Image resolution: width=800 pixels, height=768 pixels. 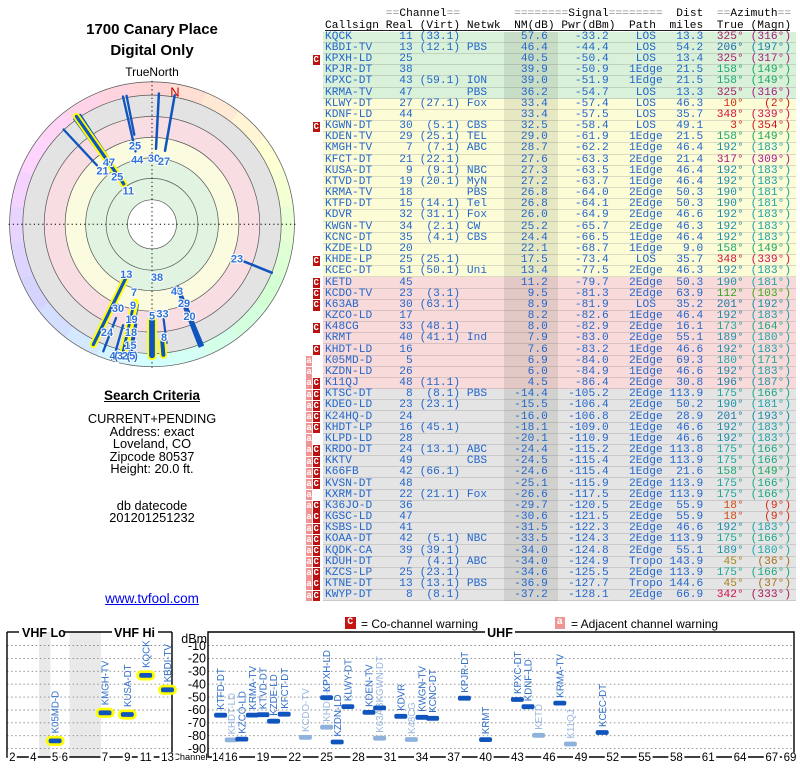 What do you see at coordinates (708, 758) in the screenshot?
I see `svg-text: 61` at bounding box center [708, 758].